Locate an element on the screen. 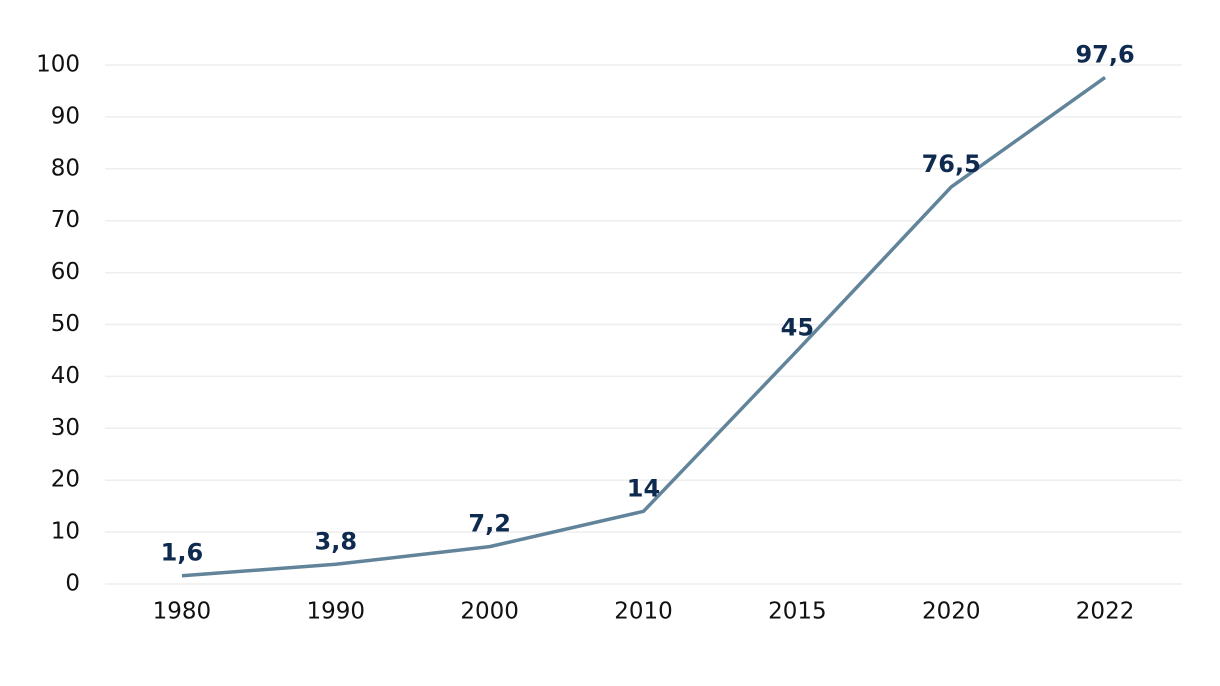 This screenshot has height=686, width=1220. data-label: 97,6 is located at coordinates (1104, 54).